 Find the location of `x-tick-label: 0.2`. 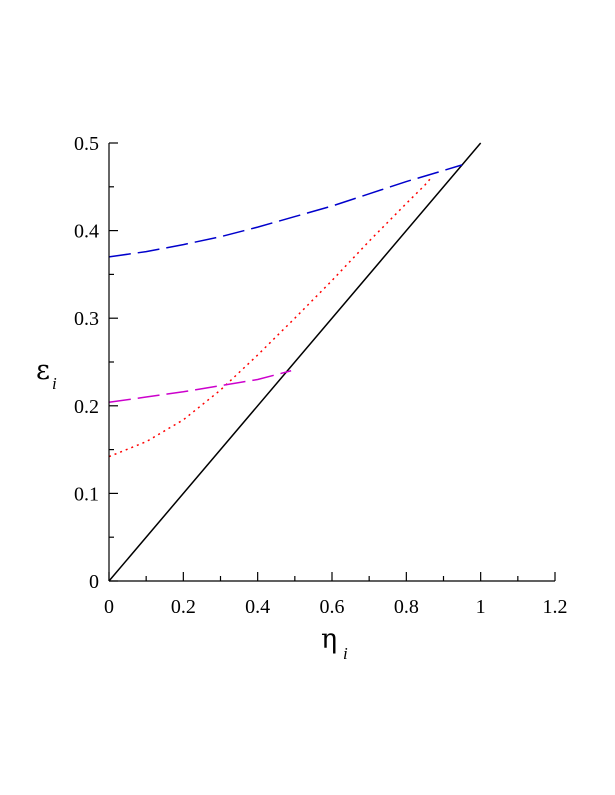

x-tick-label: 0.2 is located at coordinates (183, 607).